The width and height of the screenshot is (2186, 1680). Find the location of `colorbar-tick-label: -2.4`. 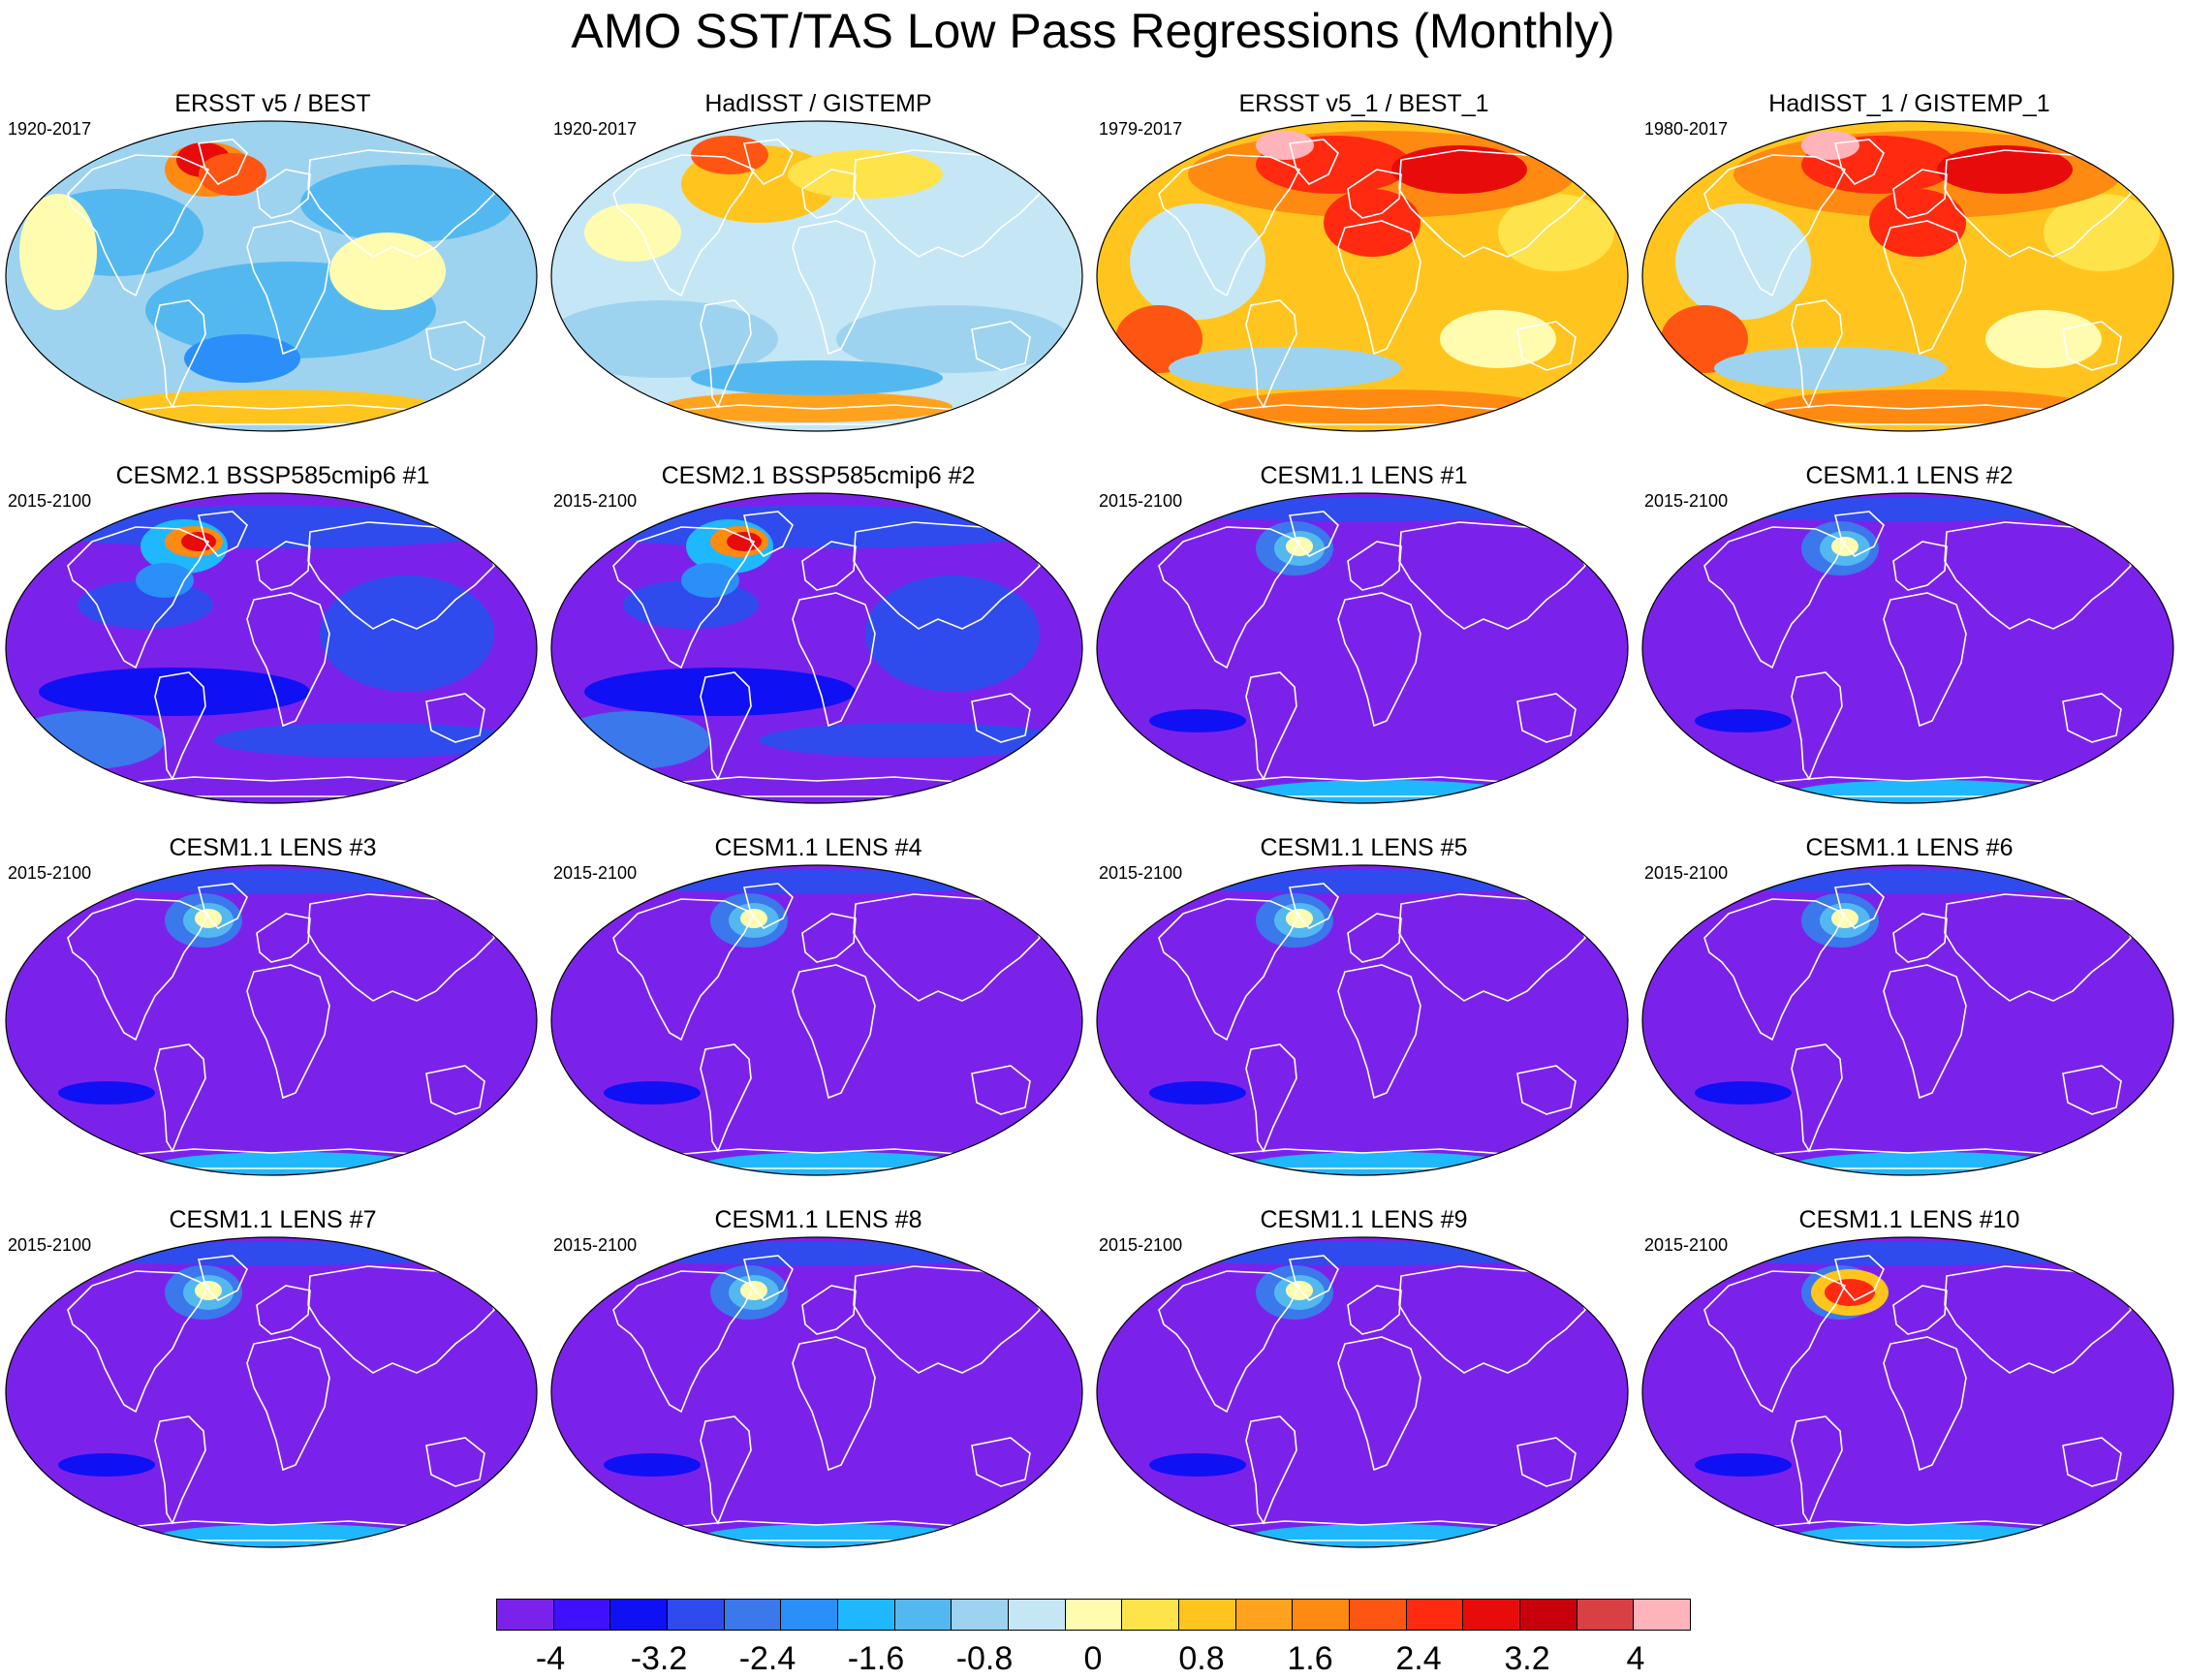

colorbar-tick-label: -2.4 is located at coordinates (767, 1659).